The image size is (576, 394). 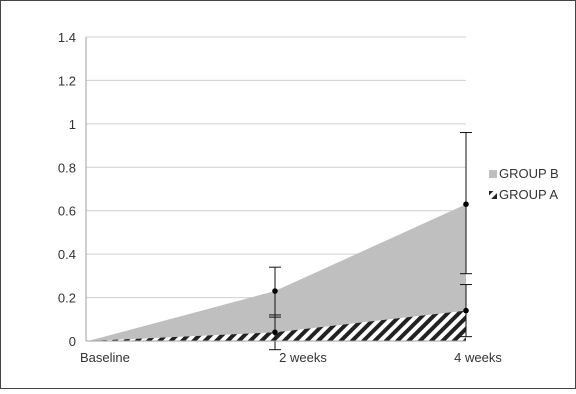 What do you see at coordinates (67, 298) in the screenshot?
I see `y-tick-label: 0.2` at bounding box center [67, 298].